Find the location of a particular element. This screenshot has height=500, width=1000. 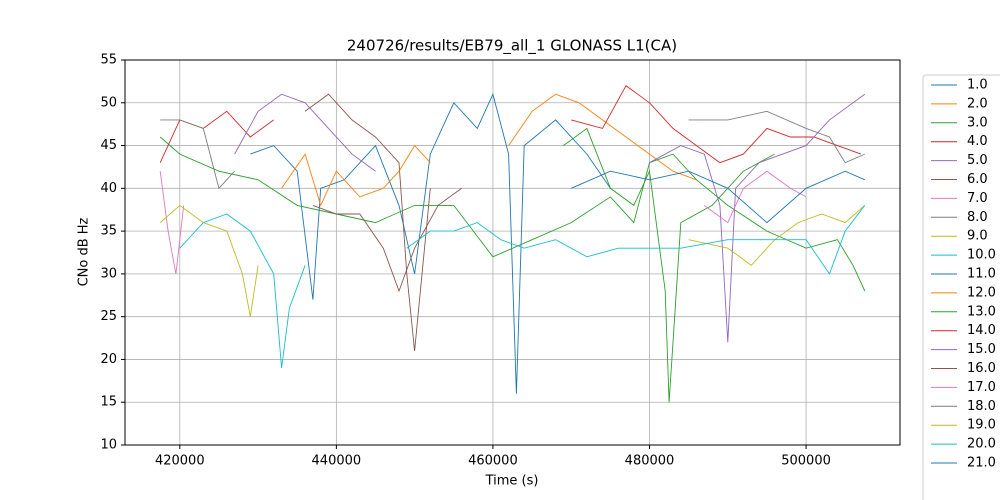

legend-label: 14.0 is located at coordinates (981, 330).